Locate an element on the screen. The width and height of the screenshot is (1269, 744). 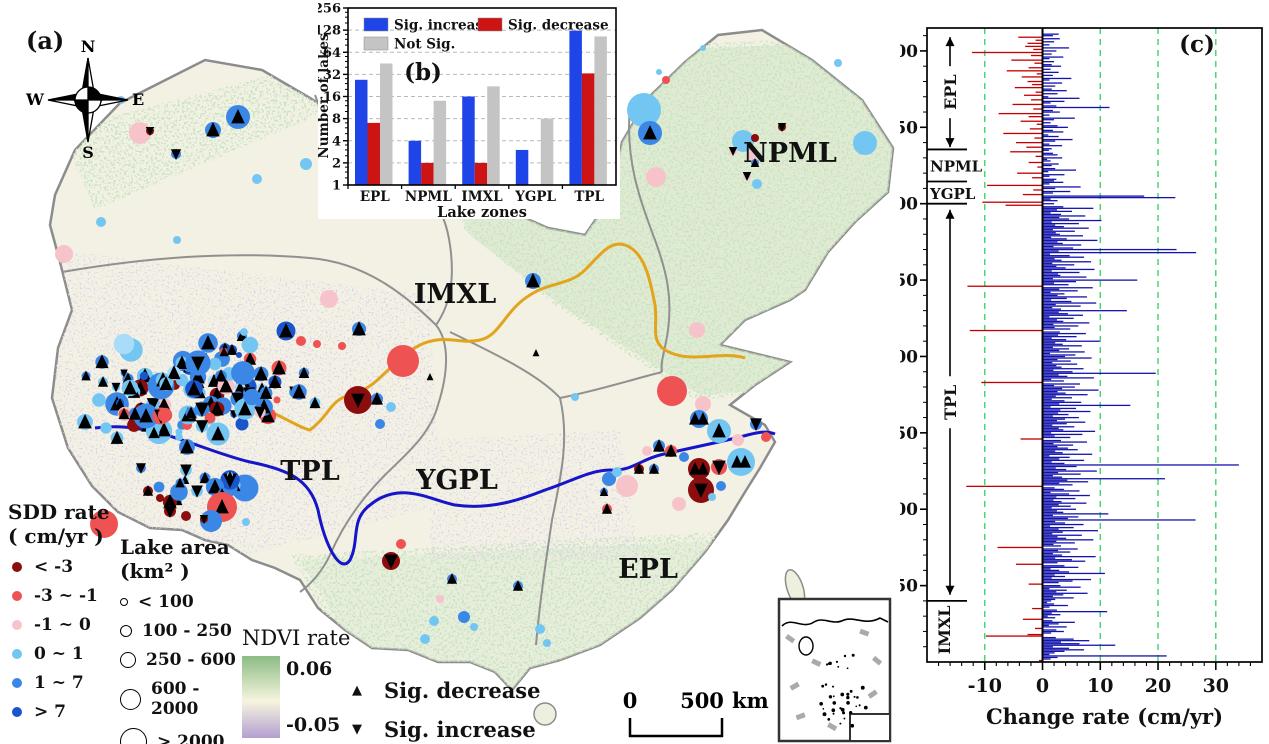
zone-label: NPML is located at coordinates (956, 166).